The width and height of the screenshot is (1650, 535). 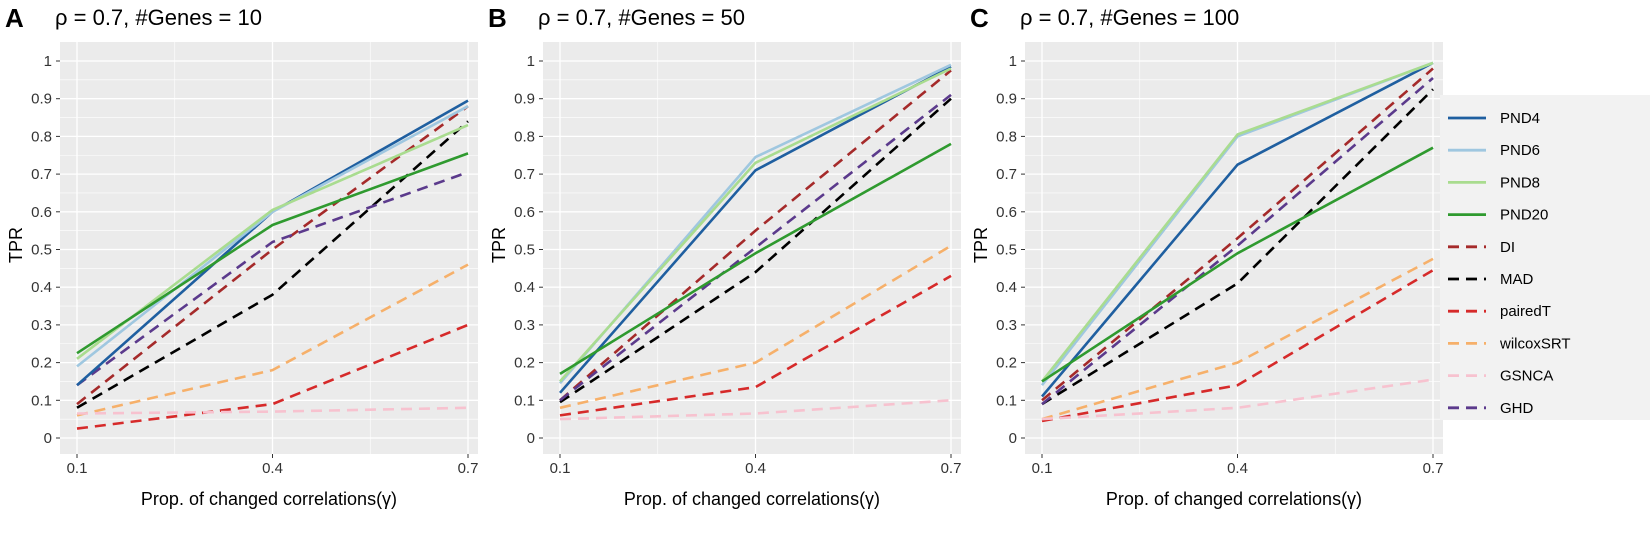 I want to click on panel-b-series-pairedt, so click(x=755, y=345).